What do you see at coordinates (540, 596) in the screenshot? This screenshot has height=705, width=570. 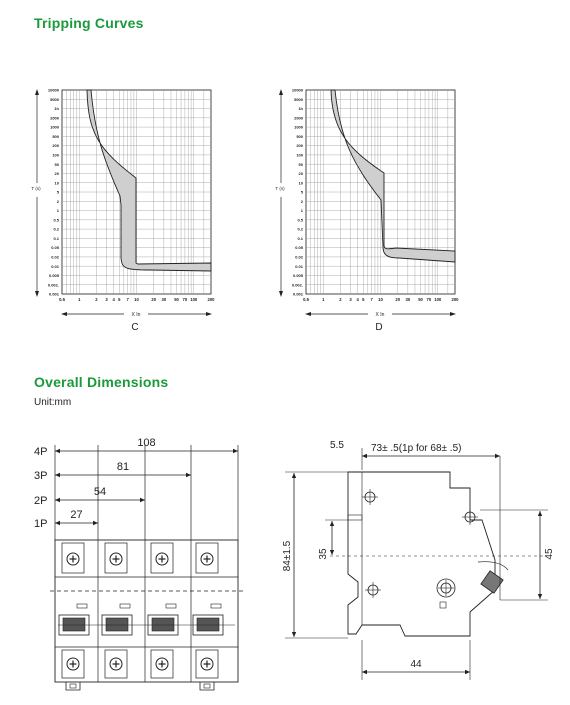 I see `dimension-45-head` at bounding box center [540, 596].